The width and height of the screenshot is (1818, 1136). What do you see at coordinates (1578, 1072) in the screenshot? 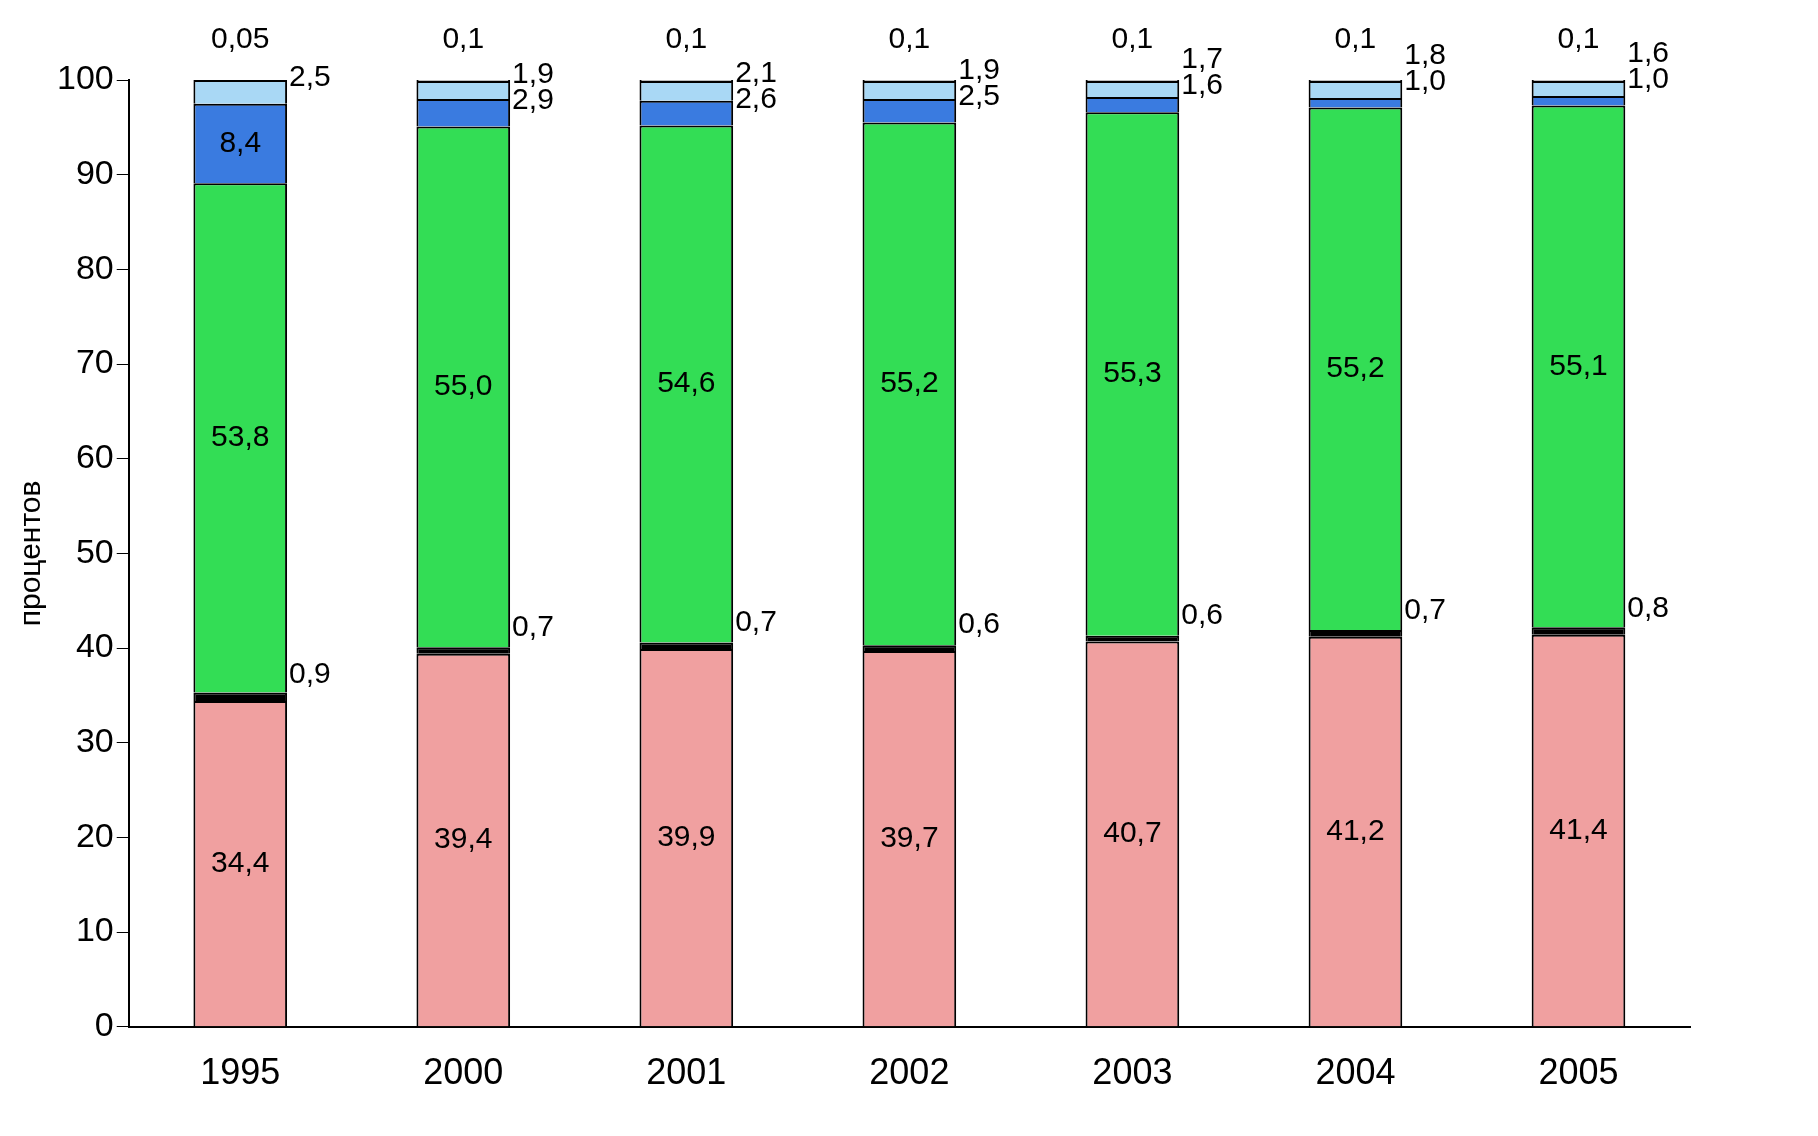
I see `x-tick-label: 2005` at bounding box center [1578, 1072].